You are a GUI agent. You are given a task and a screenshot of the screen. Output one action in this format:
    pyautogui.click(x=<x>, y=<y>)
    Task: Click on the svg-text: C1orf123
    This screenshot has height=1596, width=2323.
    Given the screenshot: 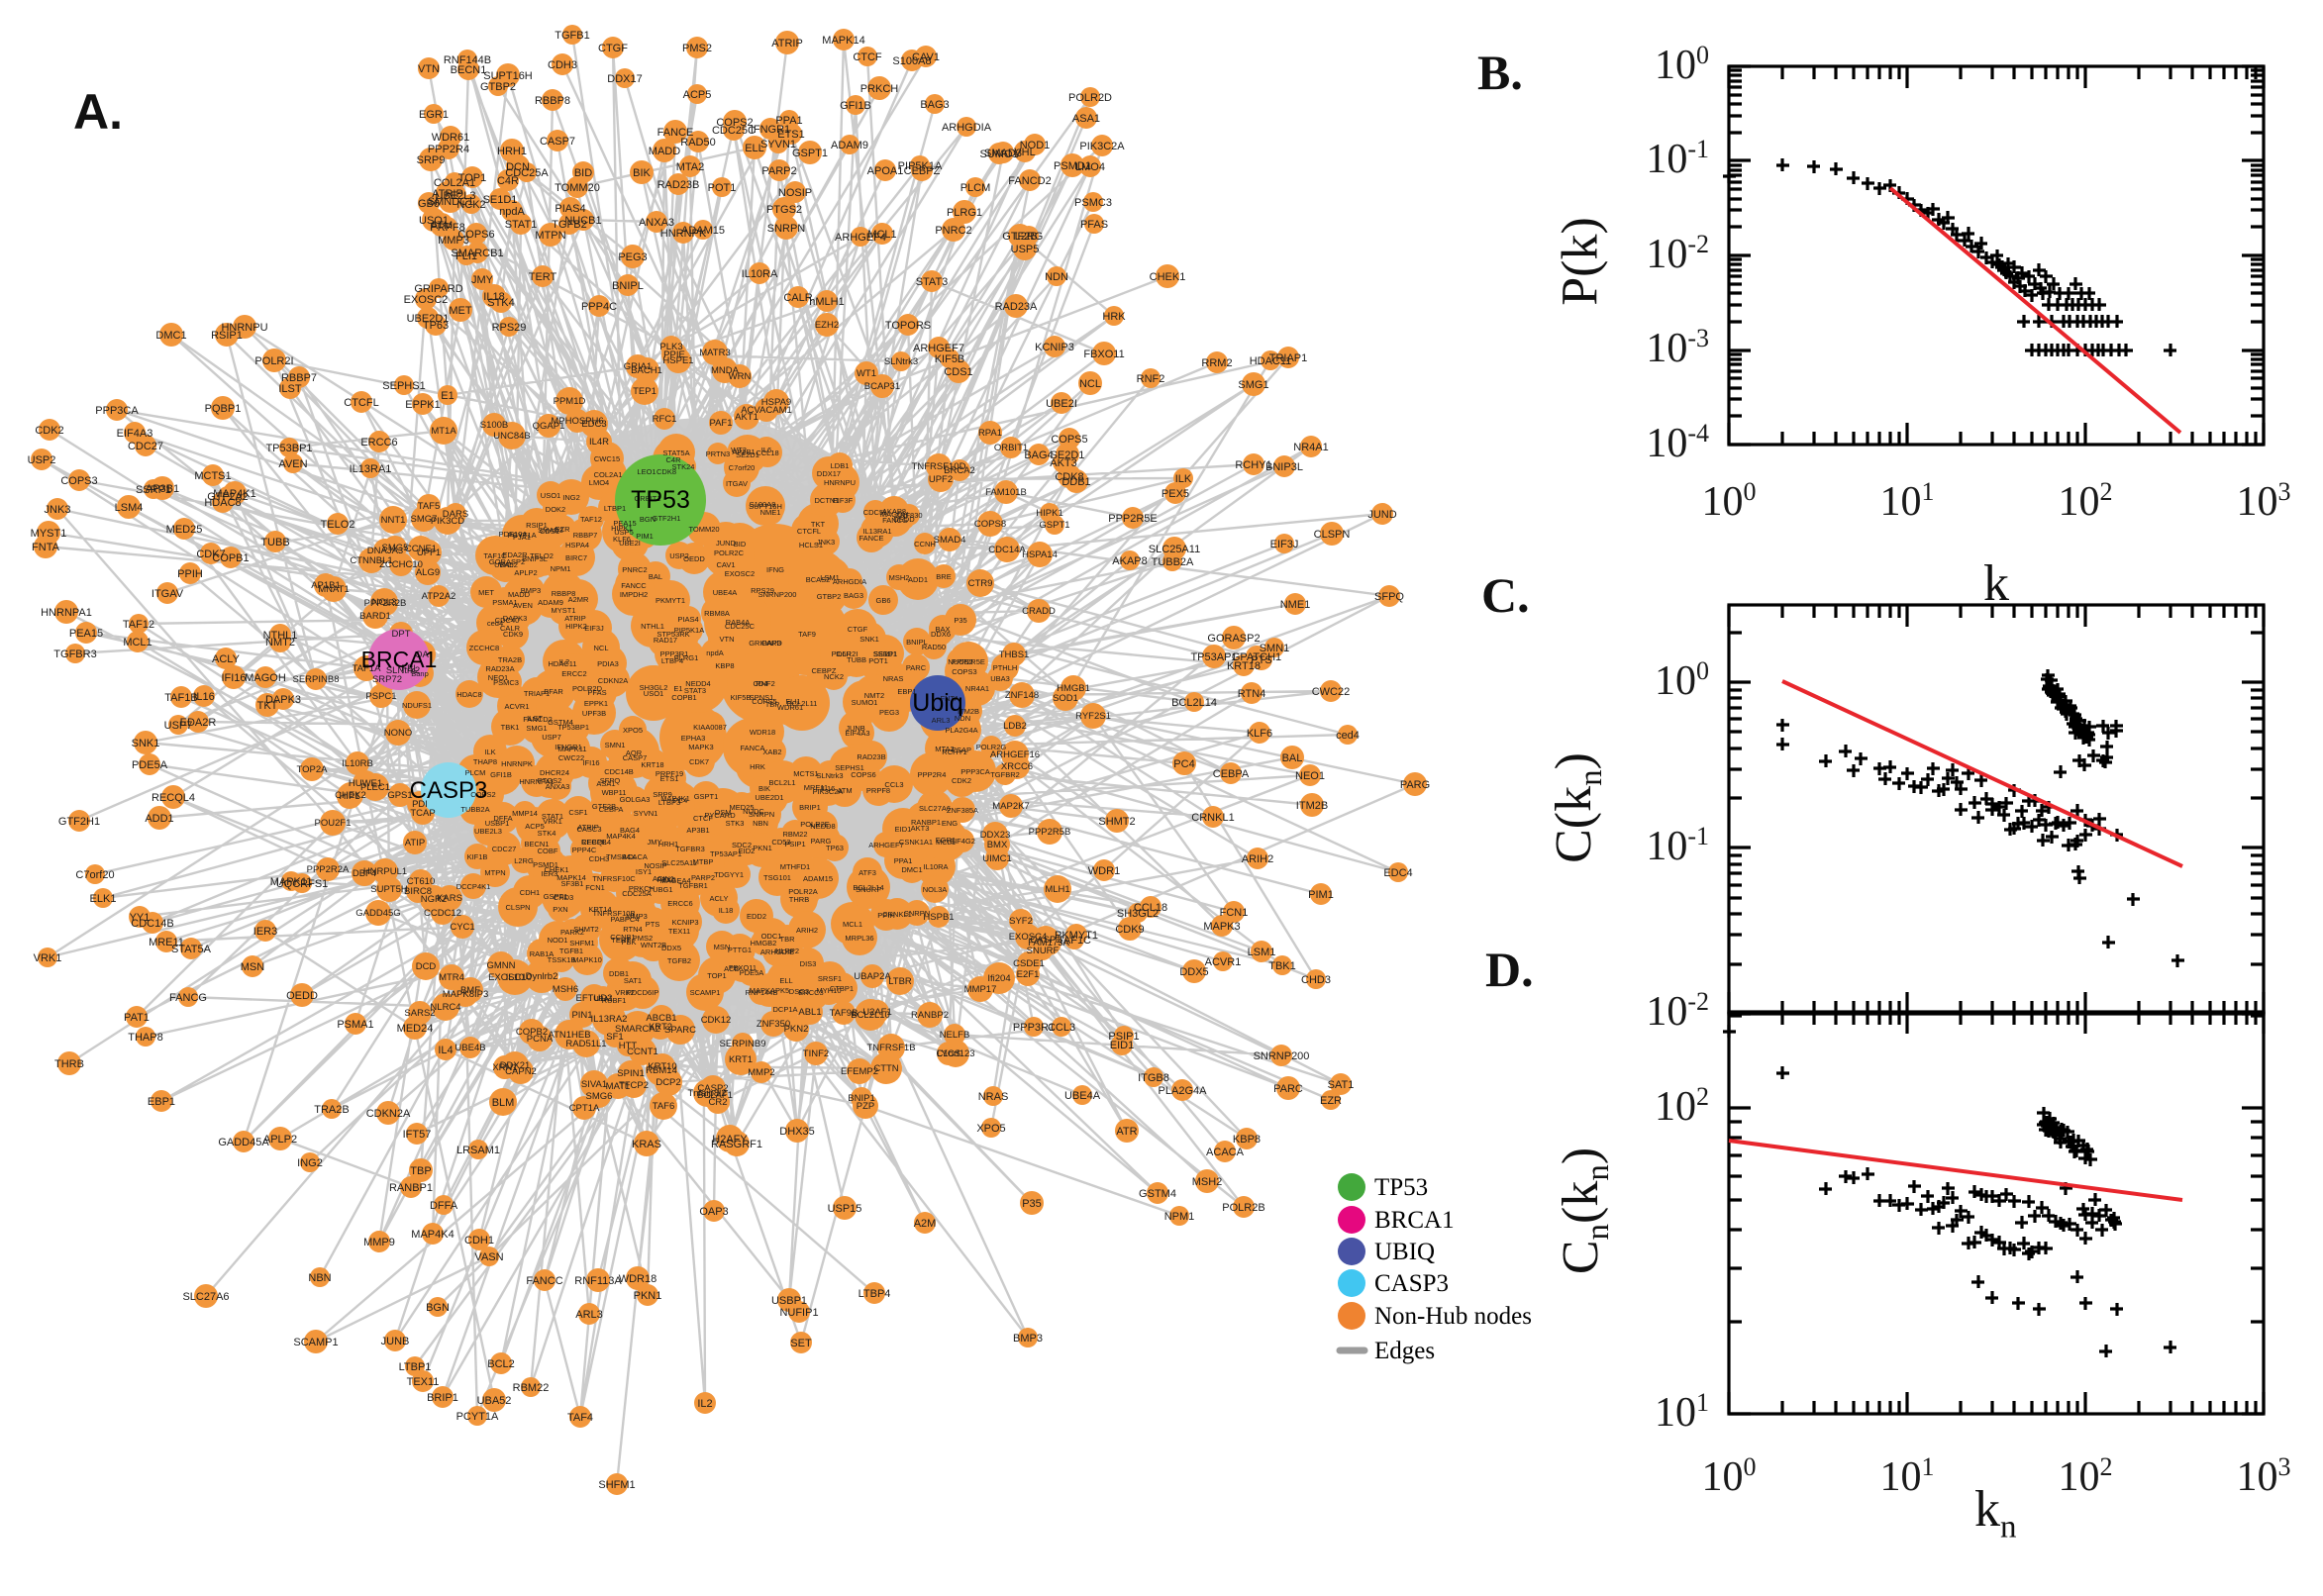 What is the action you would take?
    pyautogui.click(x=955, y=1053)
    